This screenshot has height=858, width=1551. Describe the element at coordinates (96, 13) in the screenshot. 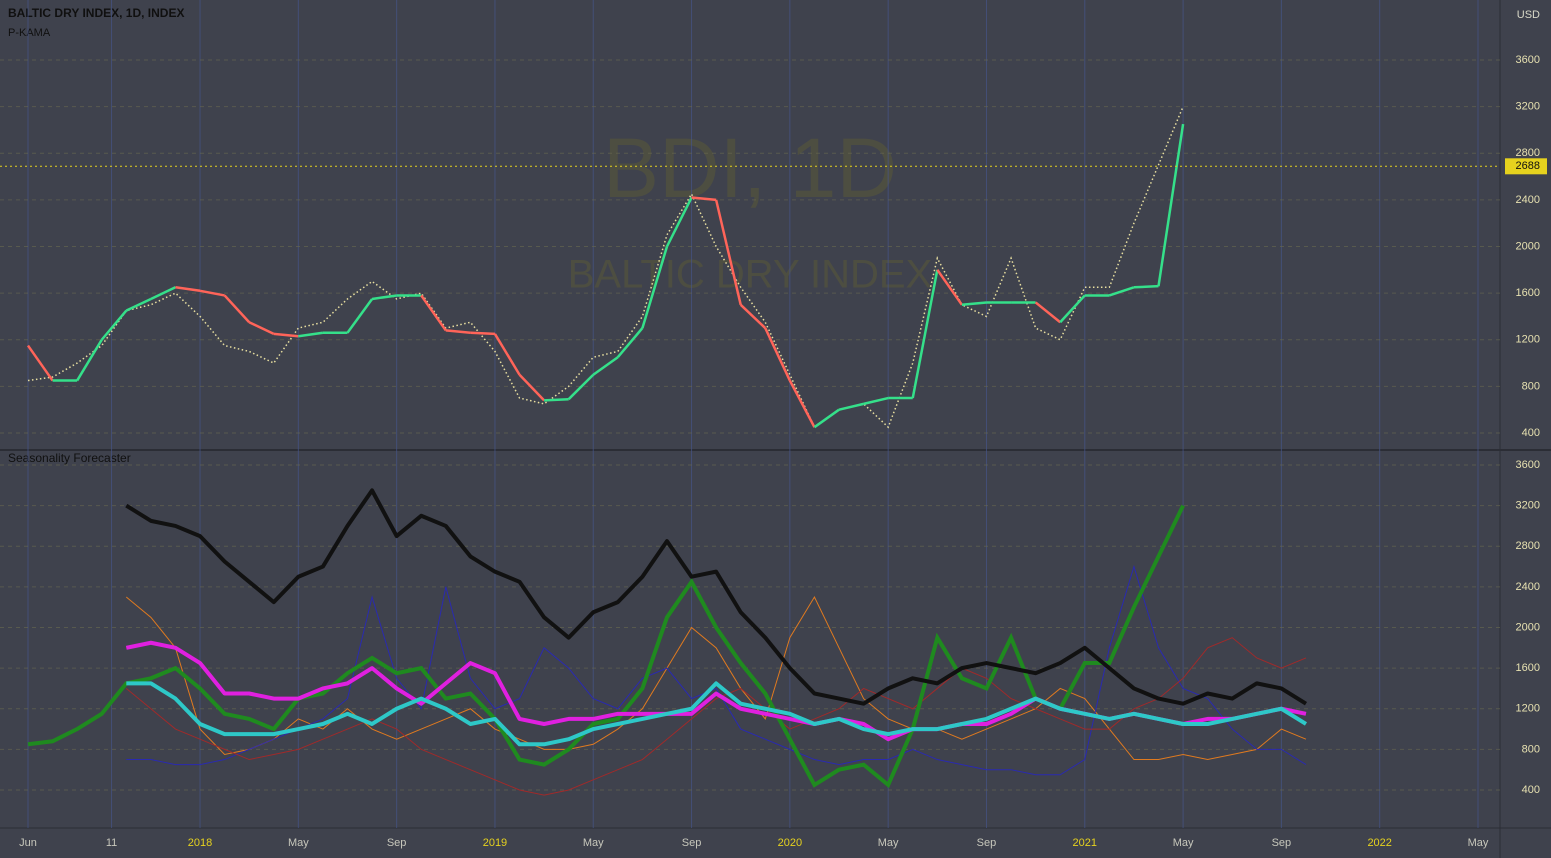

I see `chart-title: BALTIC DRY INDEX, 1D, INDEX` at that location.